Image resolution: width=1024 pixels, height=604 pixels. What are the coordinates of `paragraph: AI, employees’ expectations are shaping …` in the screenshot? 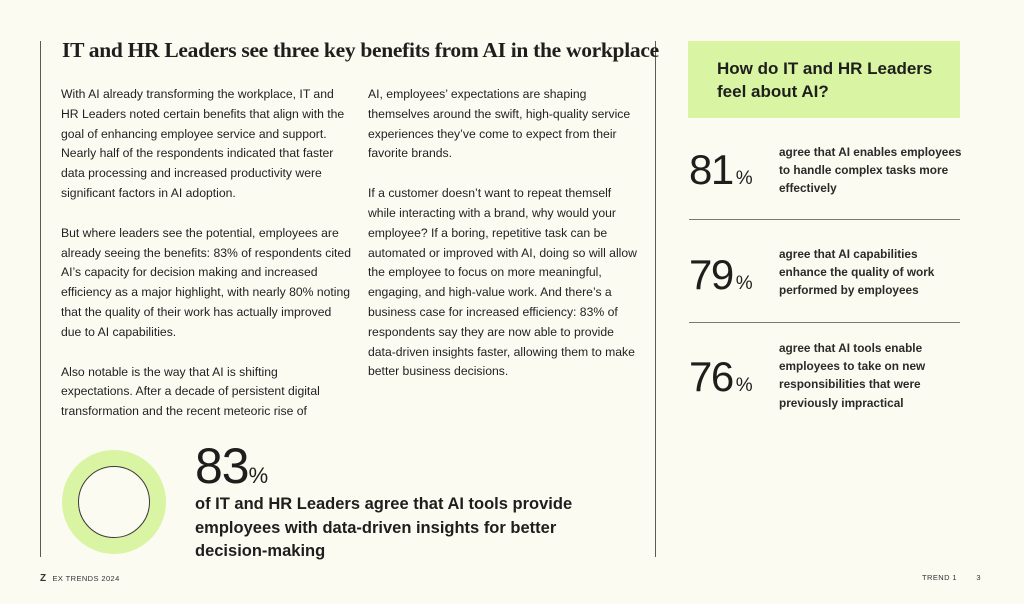 It's located at (499, 124).